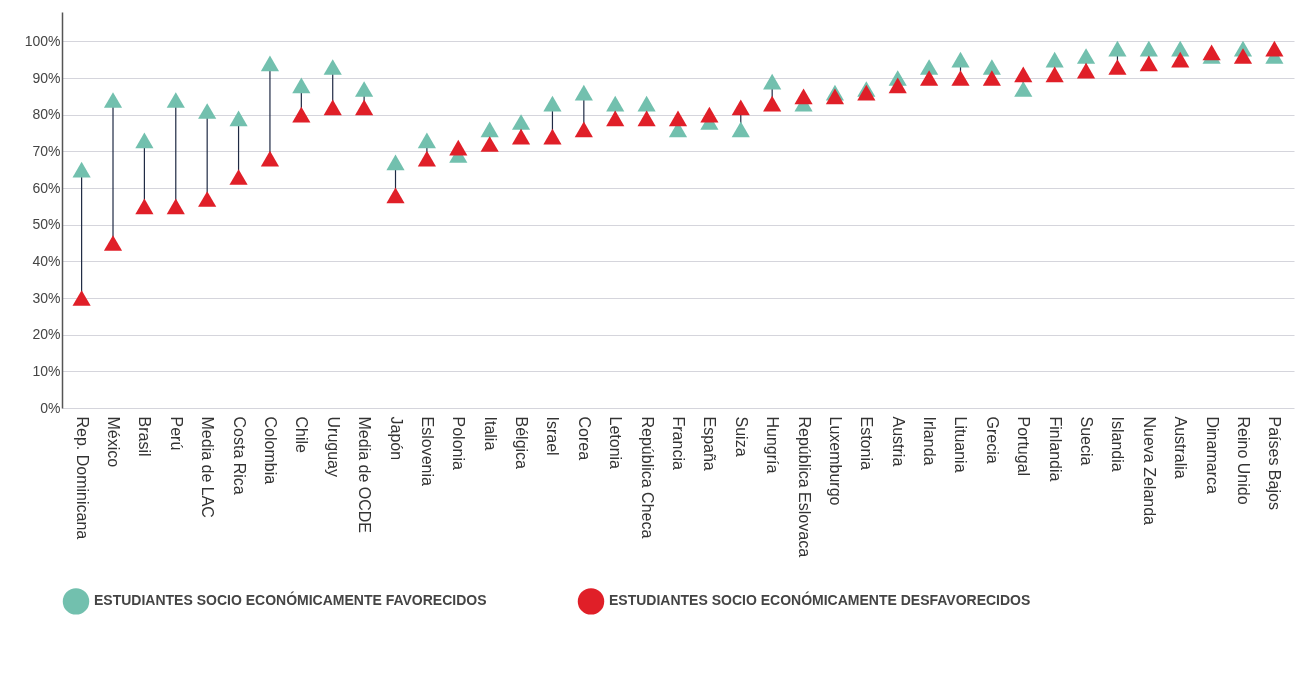 This screenshot has height=693, width=1298. Describe the element at coordinates (773, 445) in the screenshot. I see `x-tick-label: Hungría` at that location.